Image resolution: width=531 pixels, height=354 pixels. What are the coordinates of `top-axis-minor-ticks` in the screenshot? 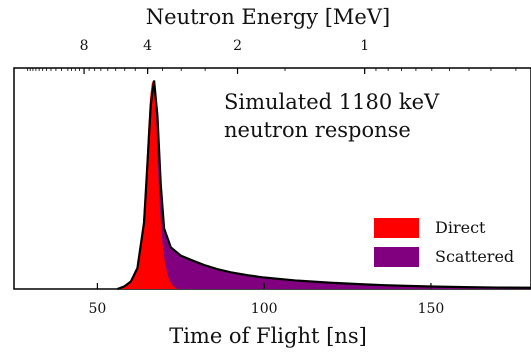 It's located at (272, 69).